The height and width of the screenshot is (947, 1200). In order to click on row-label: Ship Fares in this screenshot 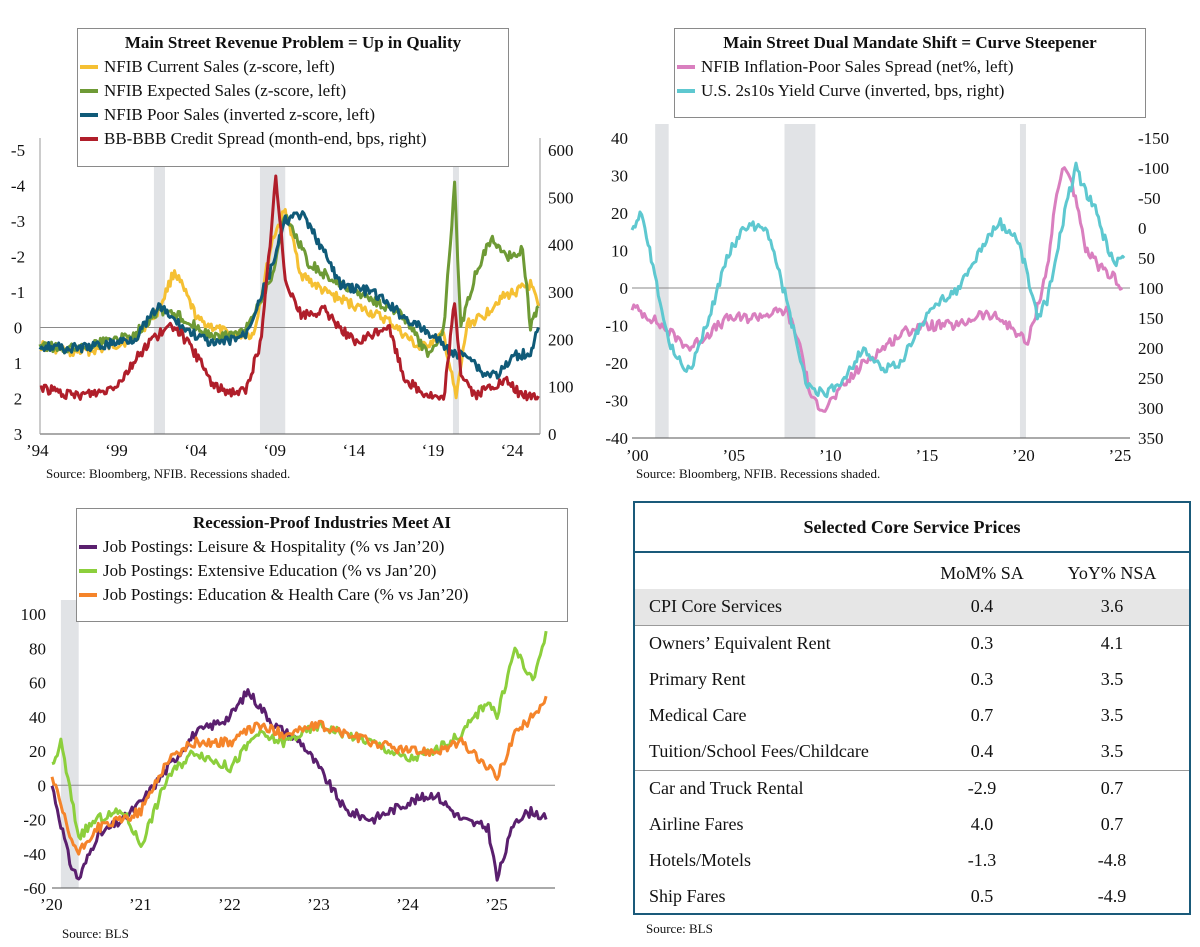, I will do `click(687, 896)`.